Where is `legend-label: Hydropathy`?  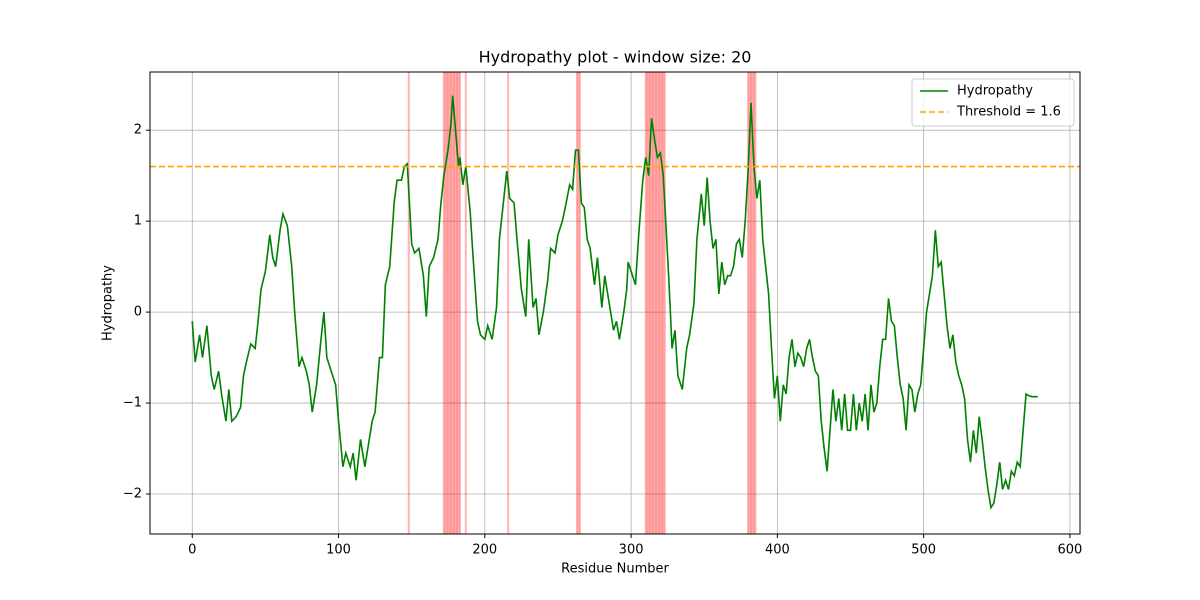 legend-label: Hydropathy is located at coordinates (995, 91).